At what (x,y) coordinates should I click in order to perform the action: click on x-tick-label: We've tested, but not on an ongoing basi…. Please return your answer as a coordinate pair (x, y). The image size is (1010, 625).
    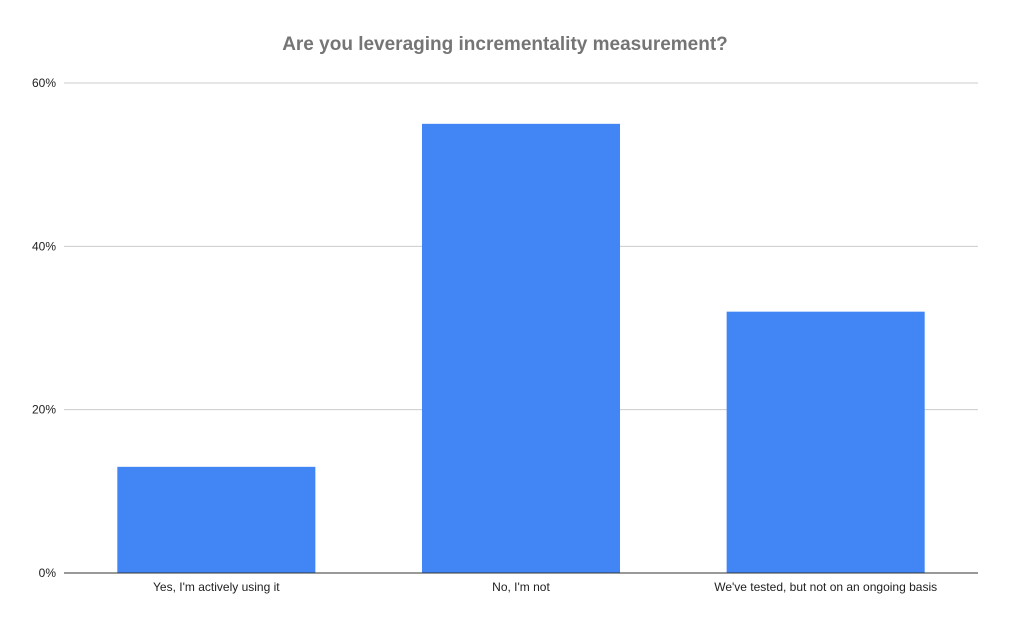
    Looking at the image, I should click on (825, 587).